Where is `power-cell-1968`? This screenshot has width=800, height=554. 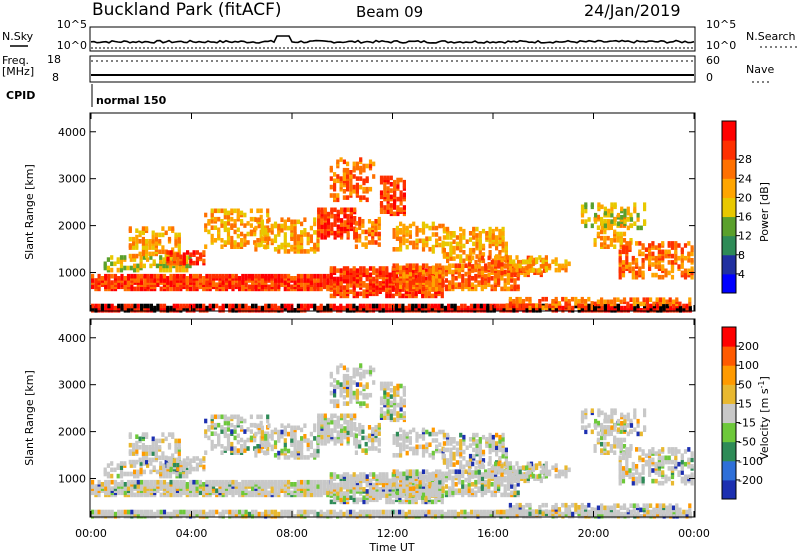
power-cell-1968 is located at coordinates (269, 219).